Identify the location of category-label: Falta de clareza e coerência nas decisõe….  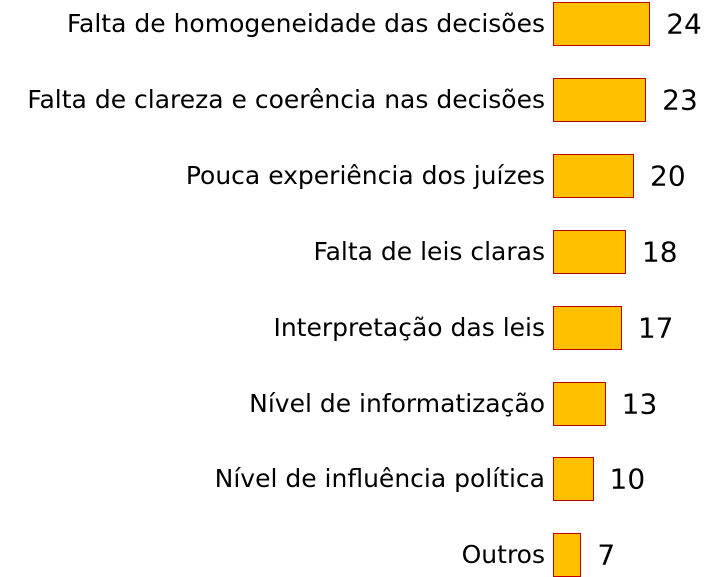
(286, 99).